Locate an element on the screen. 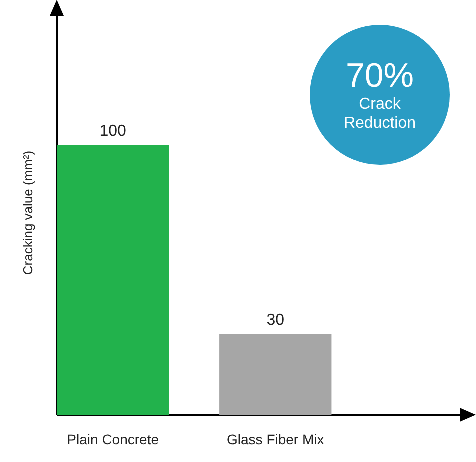 The height and width of the screenshot is (462, 476). data-label: 30 is located at coordinates (275, 320).